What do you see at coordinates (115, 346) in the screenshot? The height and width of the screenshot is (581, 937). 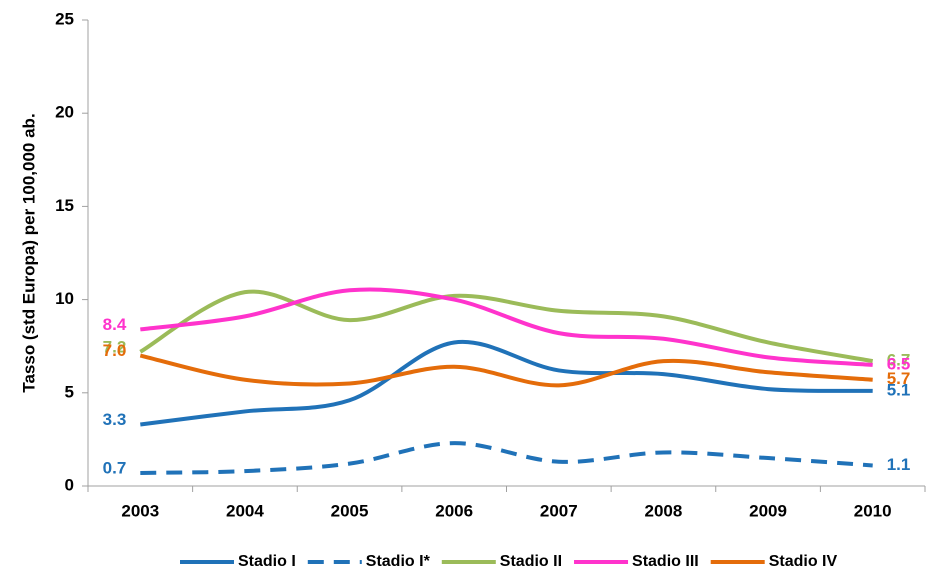 I see `data-label: 7.2` at bounding box center [115, 346].